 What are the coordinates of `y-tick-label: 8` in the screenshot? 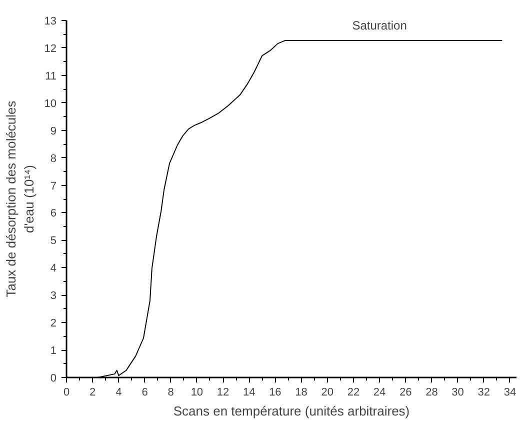 It's located at (53, 158).